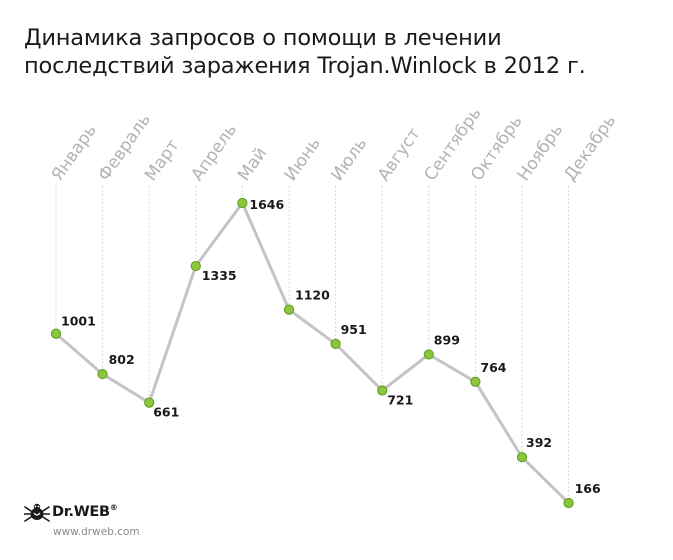 This screenshot has width=673, height=560. What do you see at coordinates (219, 275) in the screenshot?
I see `data-label: 1335` at bounding box center [219, 275].